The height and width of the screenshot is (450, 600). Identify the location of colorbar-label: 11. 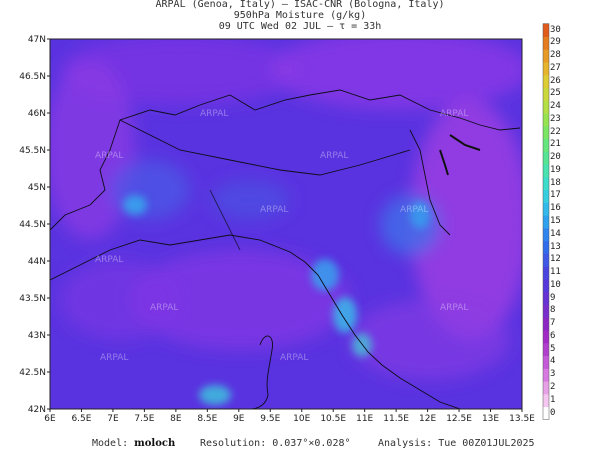
(555, 272).